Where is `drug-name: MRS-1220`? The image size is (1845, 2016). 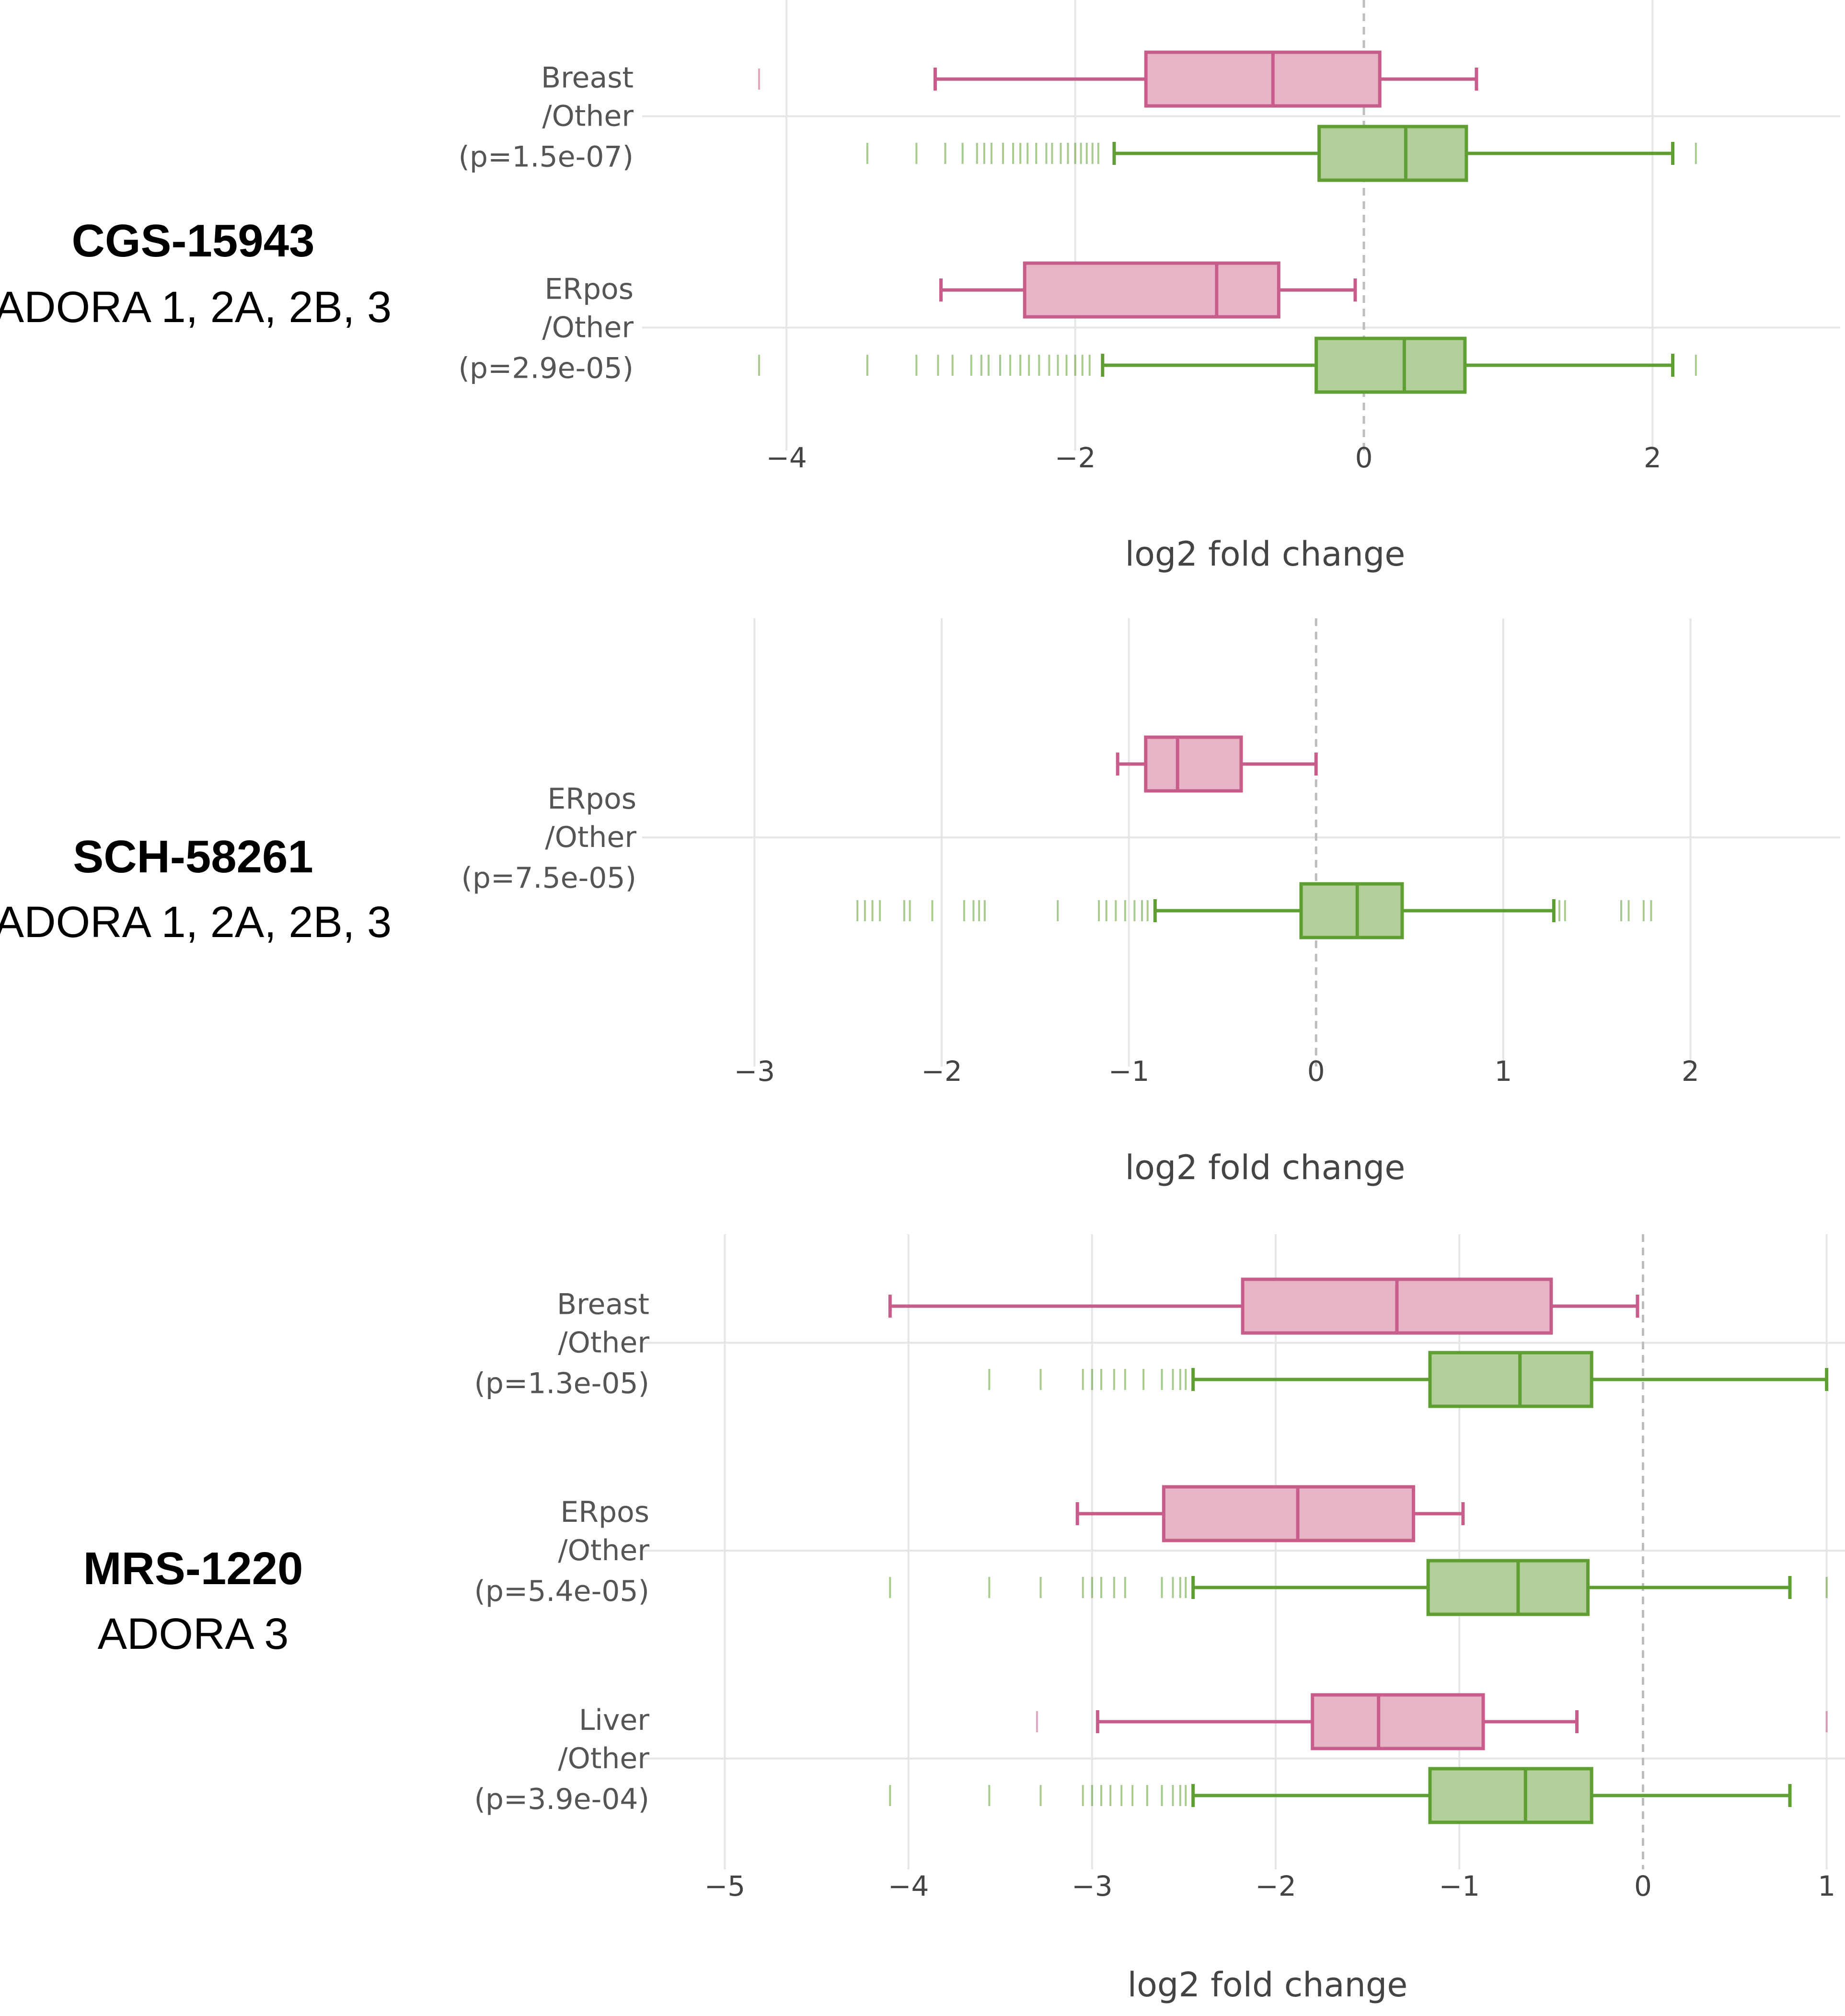 drug-name: MRS-1220 is located at coordinates (193, 1568).